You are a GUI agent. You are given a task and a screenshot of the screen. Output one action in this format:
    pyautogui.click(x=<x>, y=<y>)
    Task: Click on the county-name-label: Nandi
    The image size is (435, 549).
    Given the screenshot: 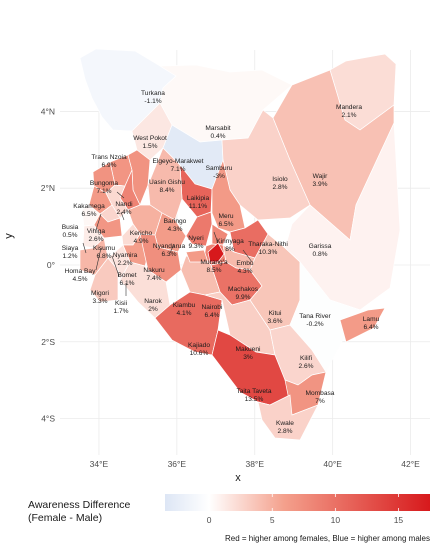 What is the action you would take?
    pyautogui.click(x=124, y=204)
    